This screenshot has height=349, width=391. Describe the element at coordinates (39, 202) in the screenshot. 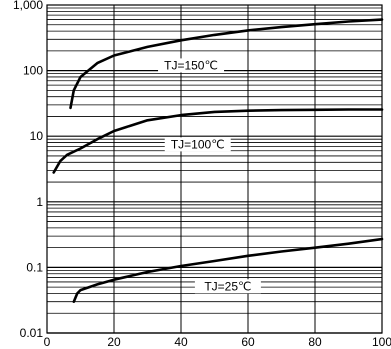

I see `y-tick-label: 1` at that location.